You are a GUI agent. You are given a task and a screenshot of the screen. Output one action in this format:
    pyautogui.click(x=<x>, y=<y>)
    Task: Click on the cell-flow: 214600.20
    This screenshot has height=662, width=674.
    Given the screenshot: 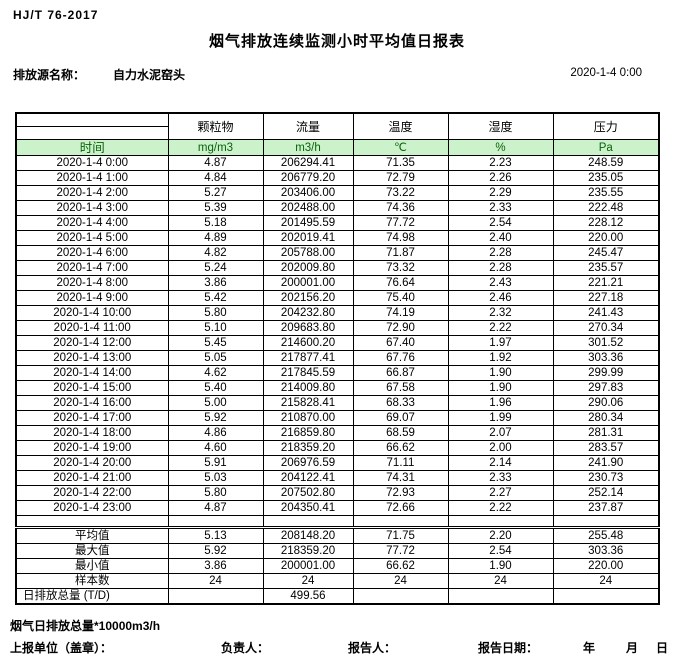 What is the action you would take?
    pyautogui.click(x=308, y=343)
    